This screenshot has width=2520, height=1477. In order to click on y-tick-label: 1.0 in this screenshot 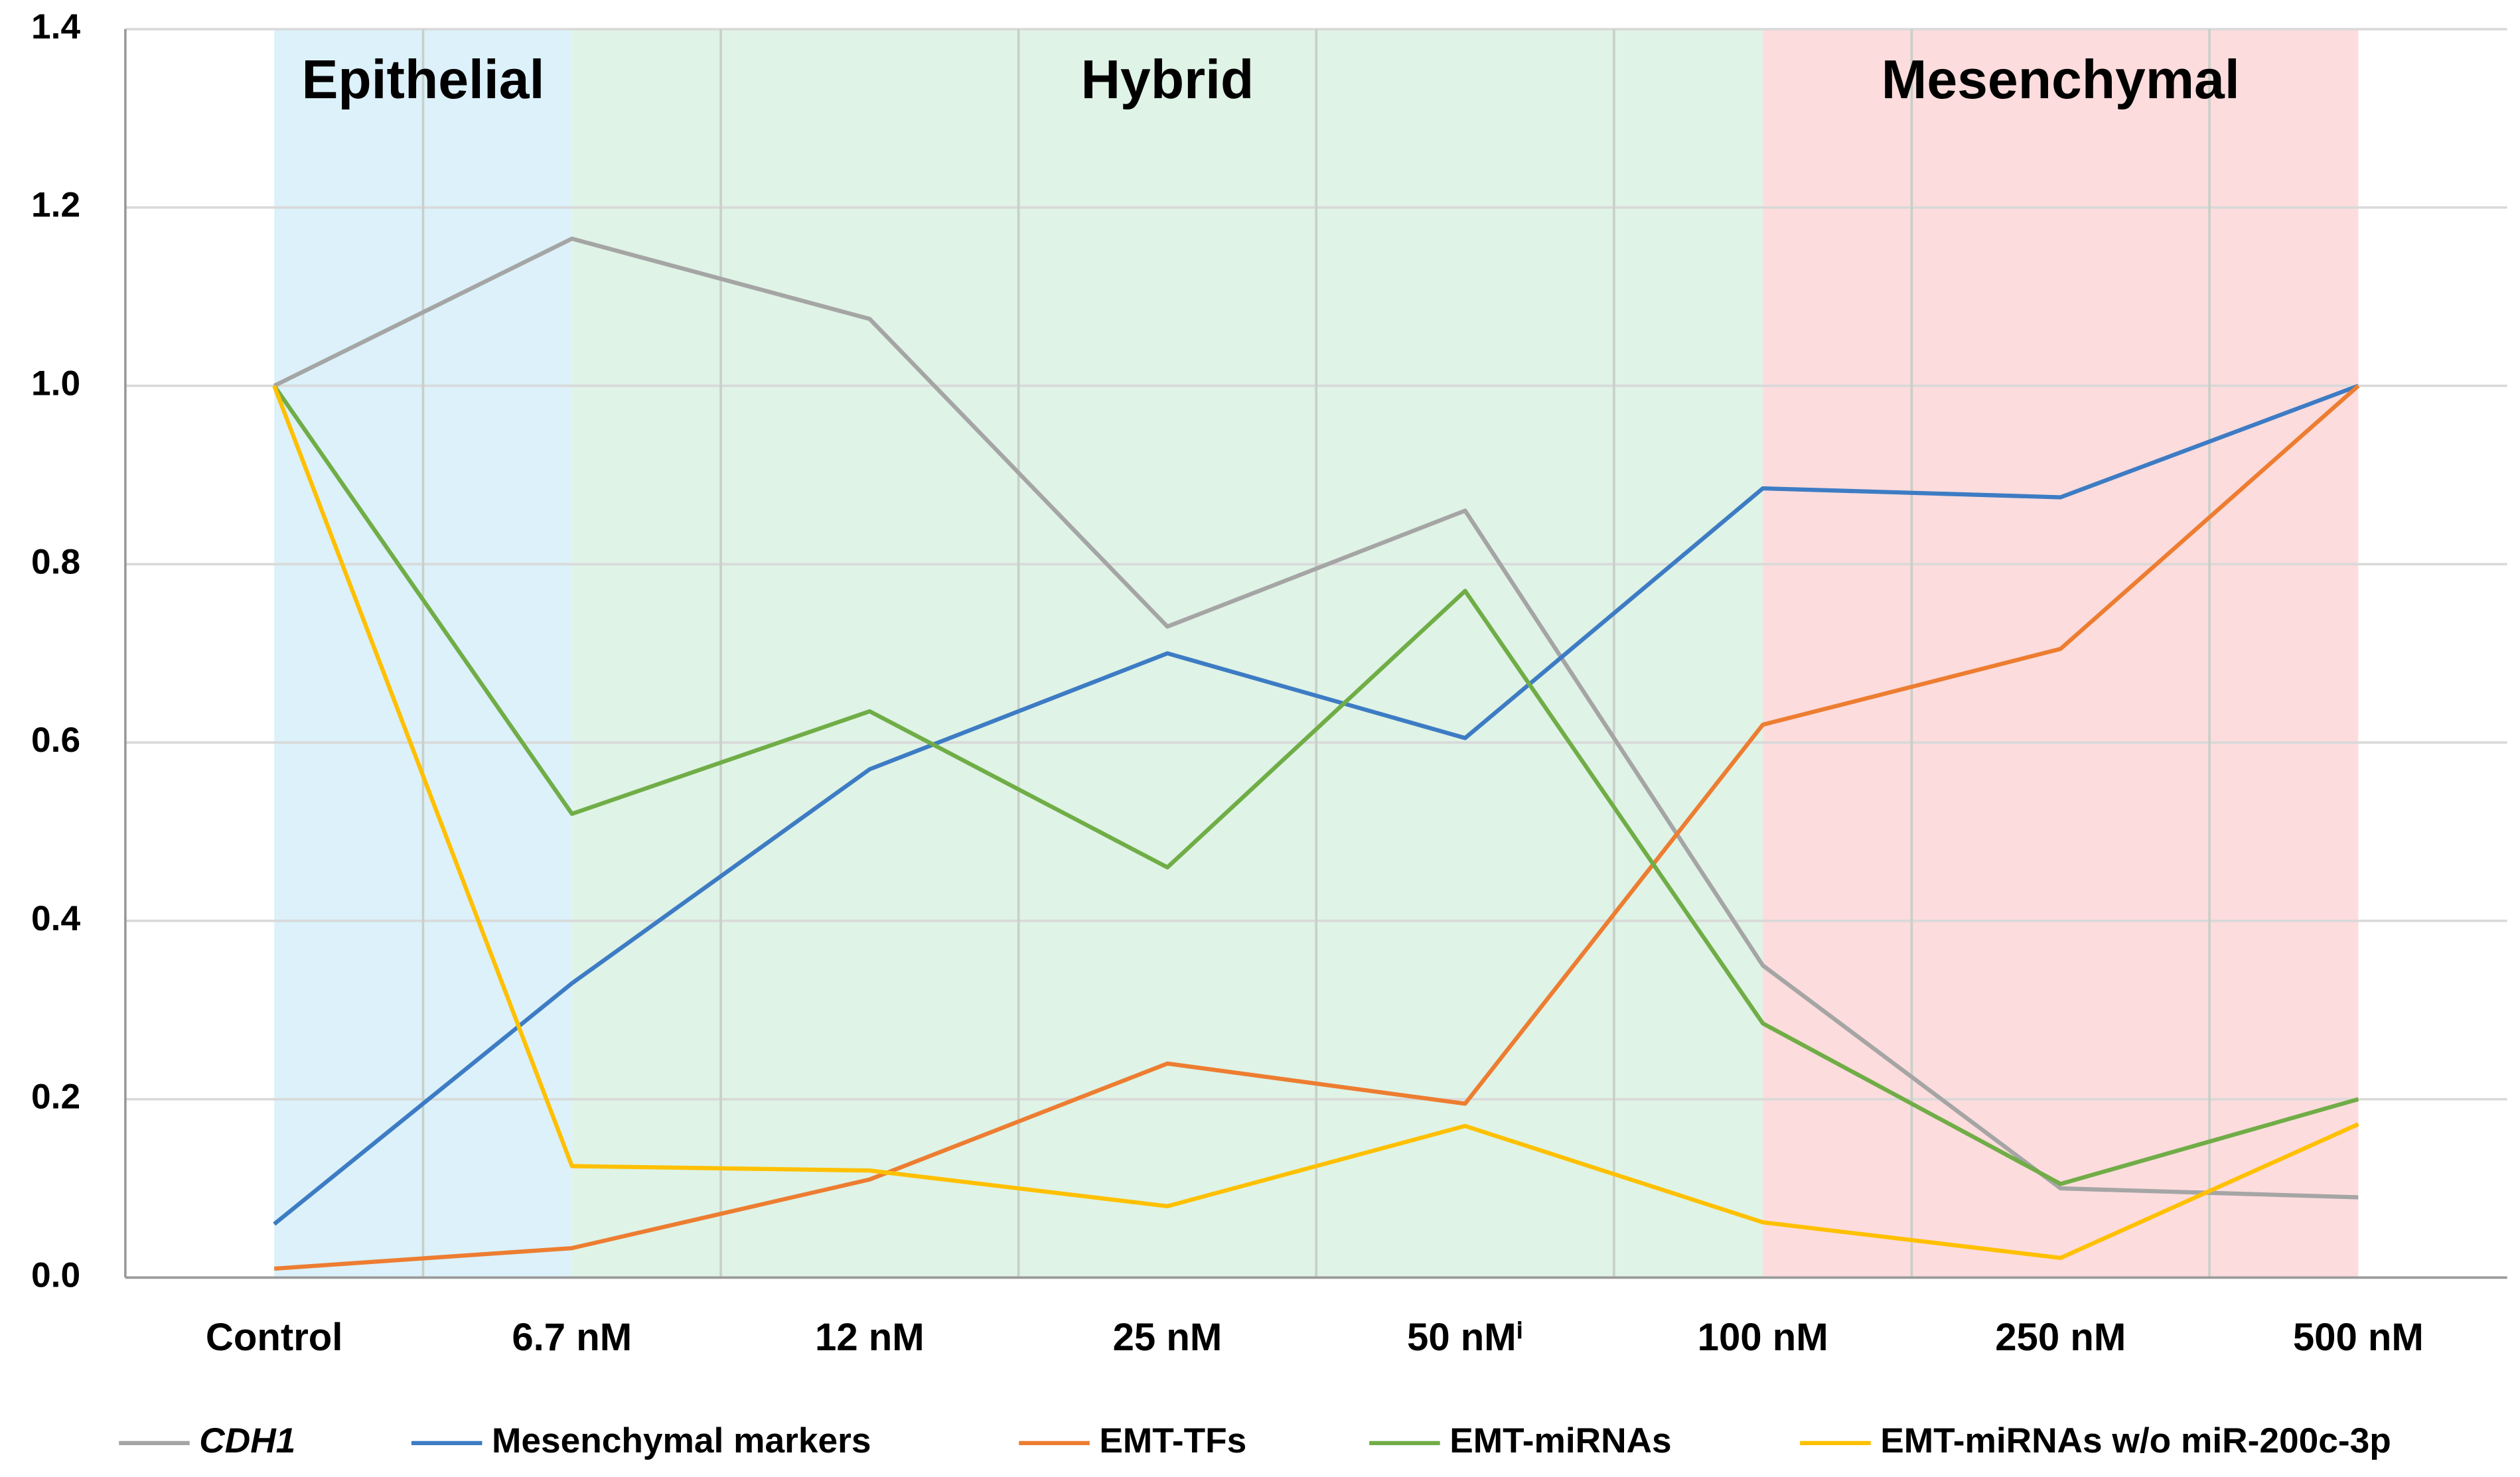, I will do `click(55, 383)`.